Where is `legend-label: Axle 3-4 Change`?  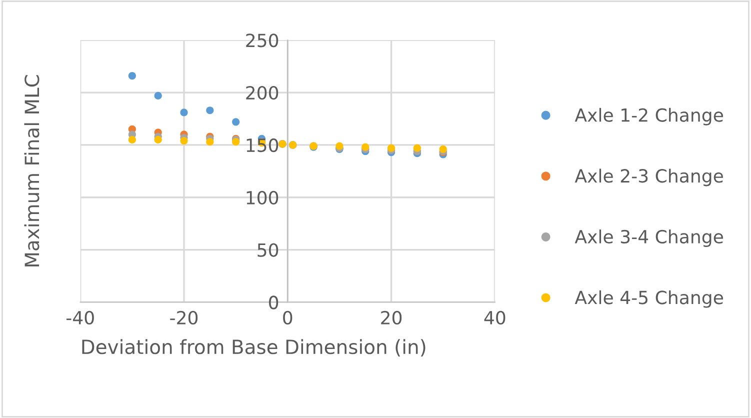
legend-label: Axle 3-4 Change is located at coordinates (648, 239).